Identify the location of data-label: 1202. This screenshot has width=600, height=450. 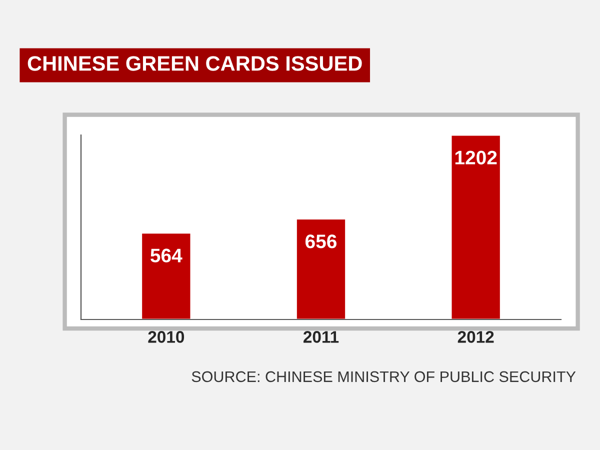
(476, 157).